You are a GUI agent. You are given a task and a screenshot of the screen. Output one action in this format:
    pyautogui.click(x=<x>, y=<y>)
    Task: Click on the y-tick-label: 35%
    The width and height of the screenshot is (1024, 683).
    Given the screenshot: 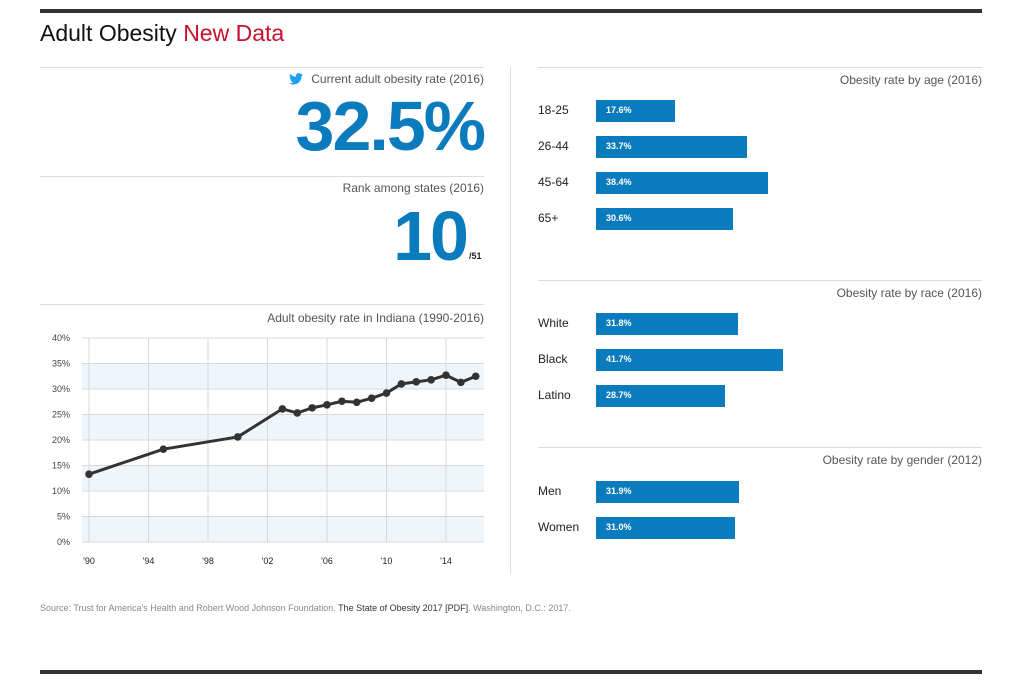 What is the action you would take?
    pyautogui.click(x=61, y=364)
    